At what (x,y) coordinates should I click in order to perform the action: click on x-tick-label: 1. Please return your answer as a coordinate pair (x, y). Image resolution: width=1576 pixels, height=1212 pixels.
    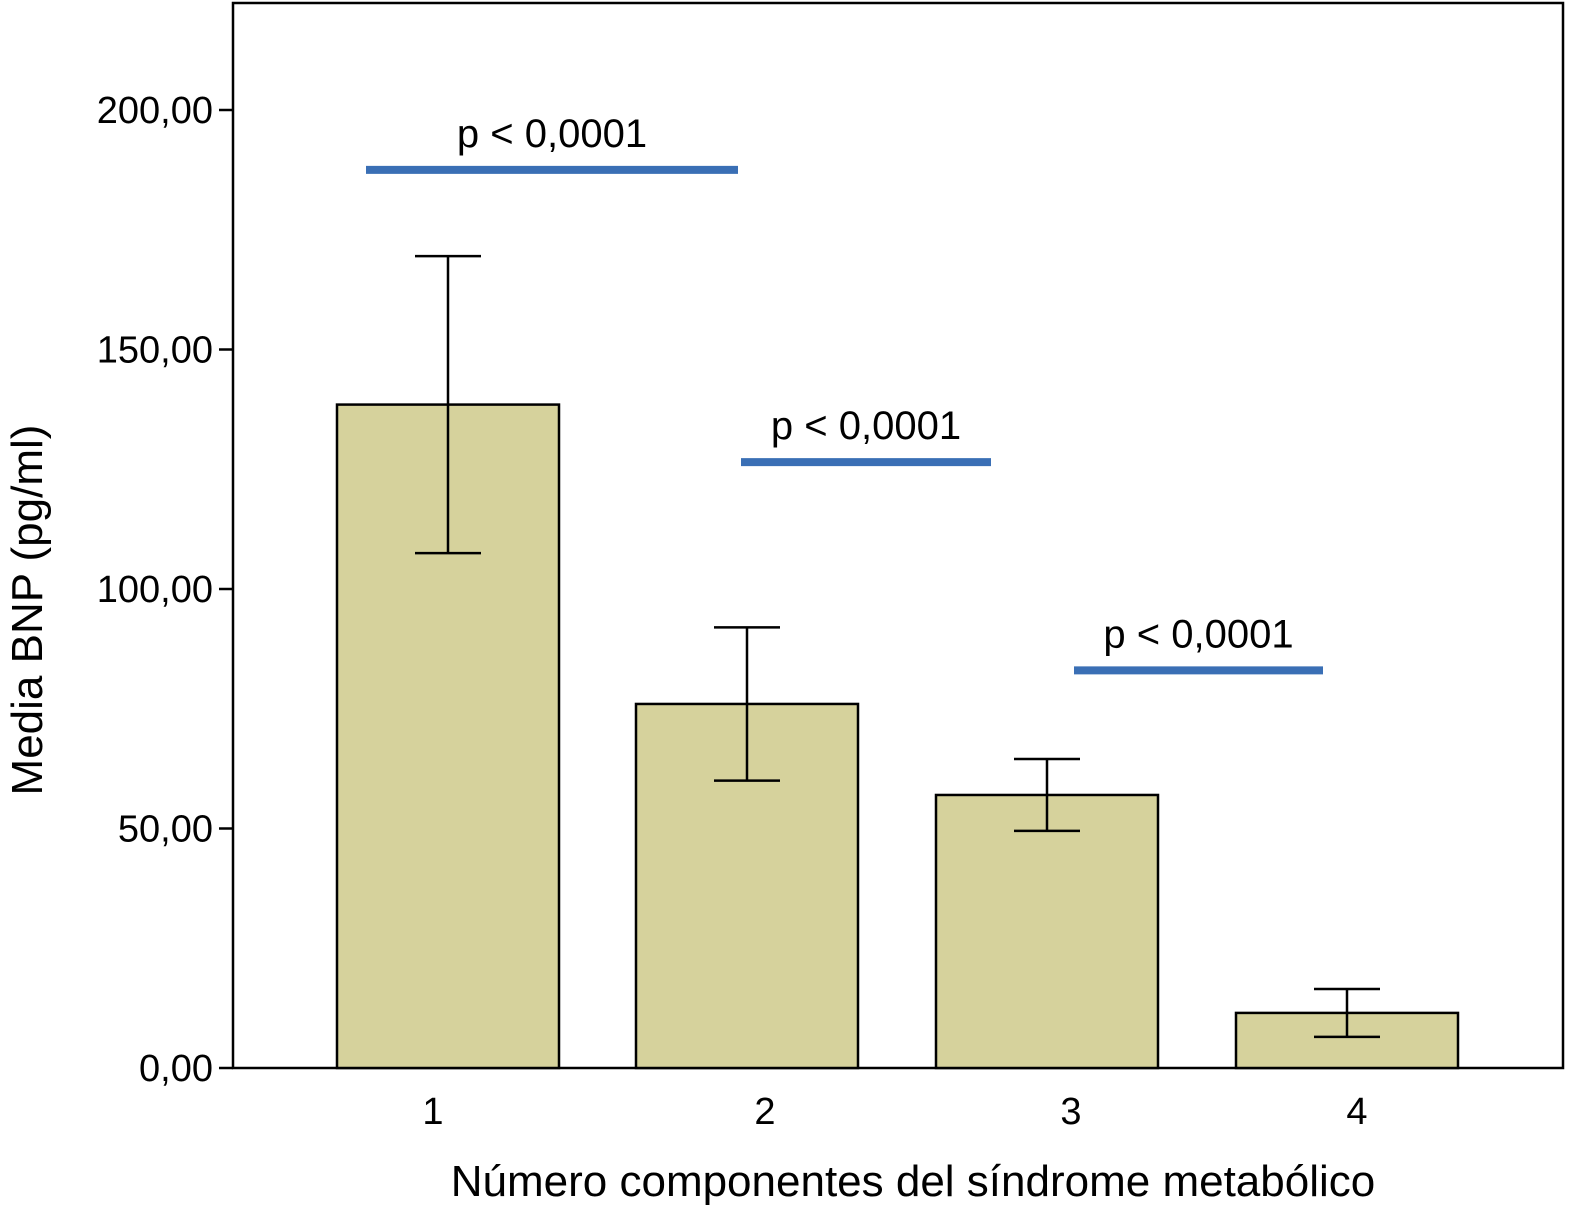
    Looking at the image, I should click on (432, 1112).